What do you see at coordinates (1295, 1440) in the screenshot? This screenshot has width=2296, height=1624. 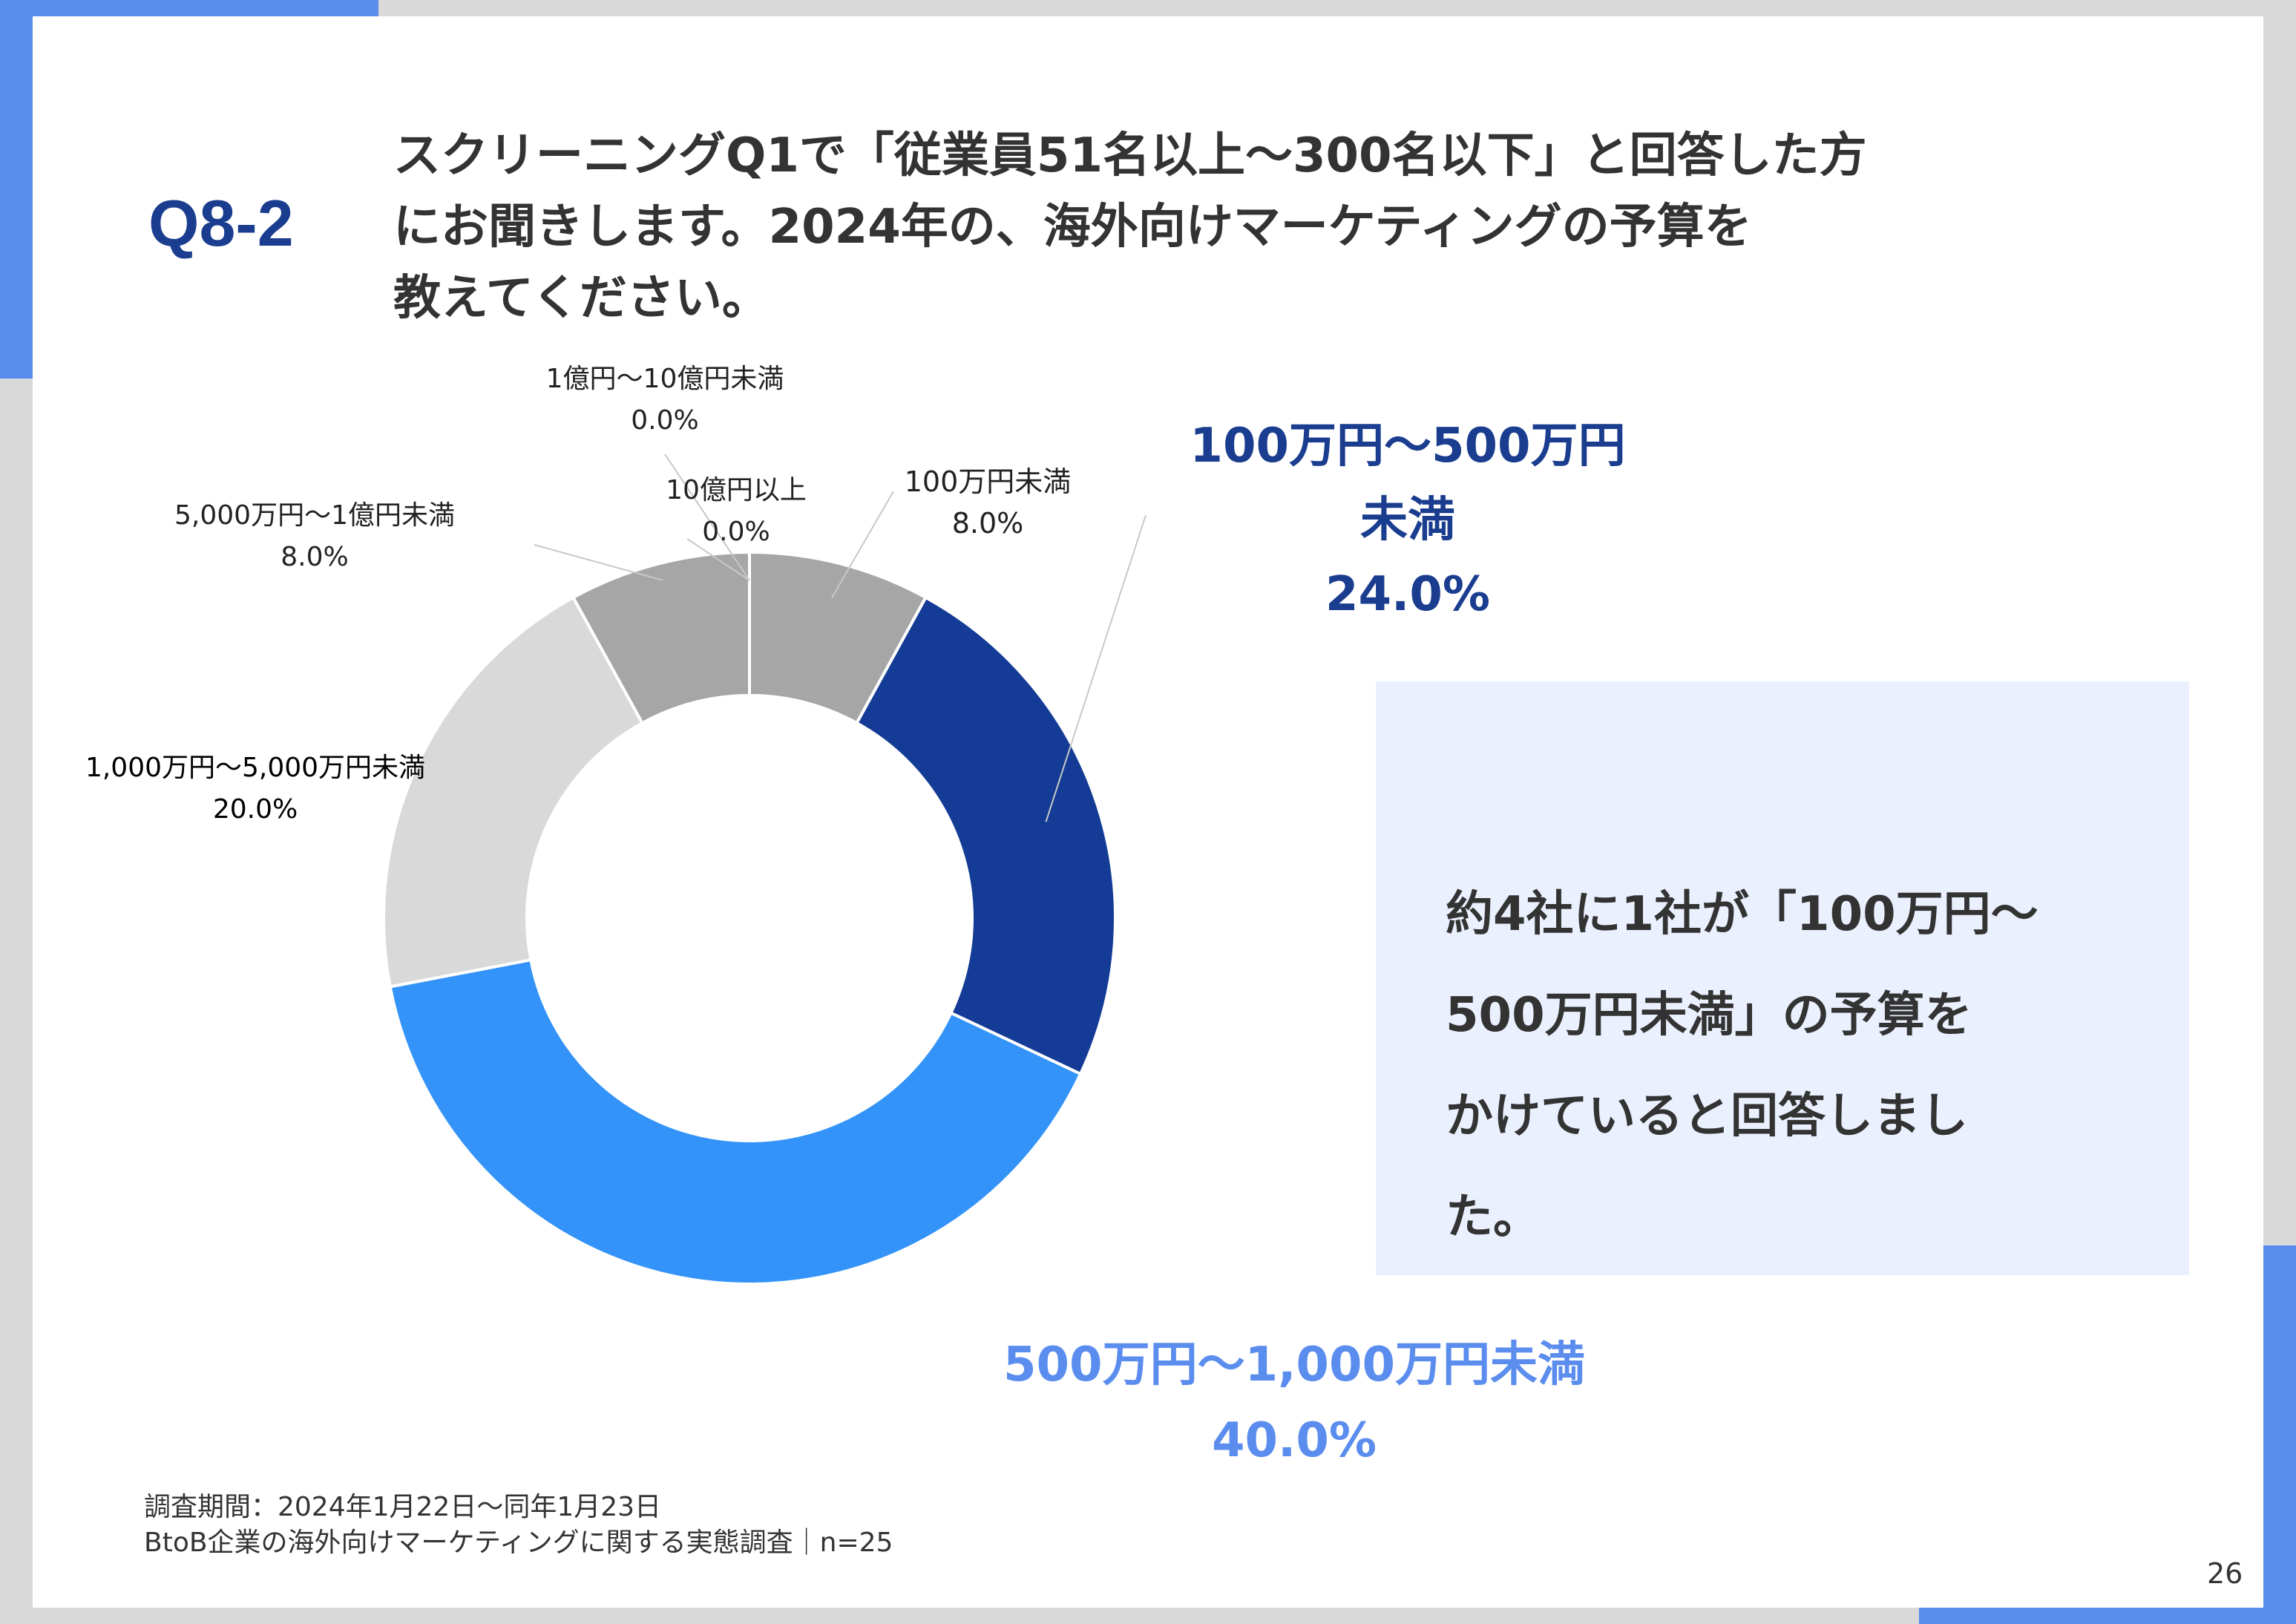 I see `data-label-value: 40.0%` at bounding box center [1295, 1440].